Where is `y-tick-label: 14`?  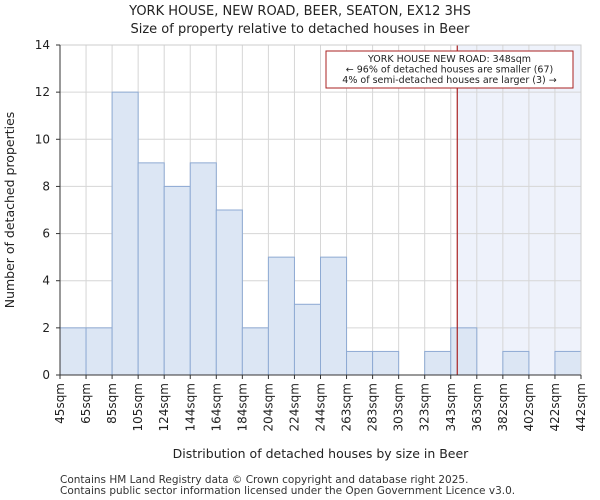 y-tick-label: 14 is located at coordinates (42, 45).